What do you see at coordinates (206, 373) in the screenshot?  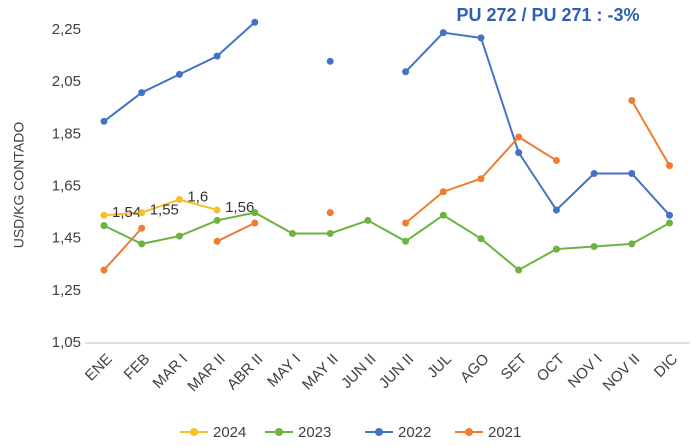 I see `x-tick-label: MAR II` at bounding box center [206, 373].